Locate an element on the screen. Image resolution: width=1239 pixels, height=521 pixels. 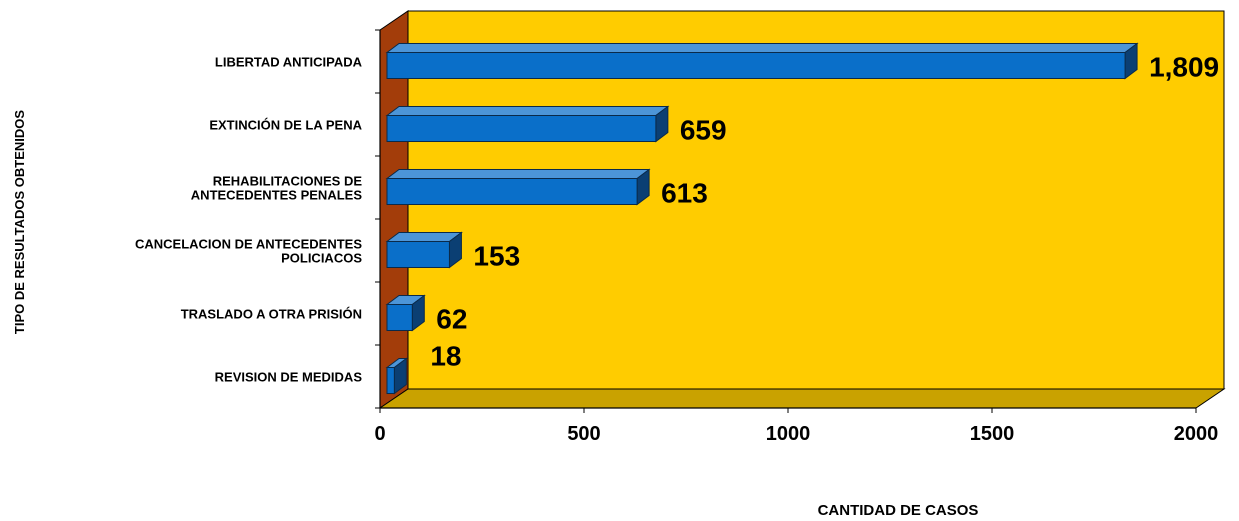
category-label-line: LIBERTAD ANTICIPADA is located at coordinates (289, 62).